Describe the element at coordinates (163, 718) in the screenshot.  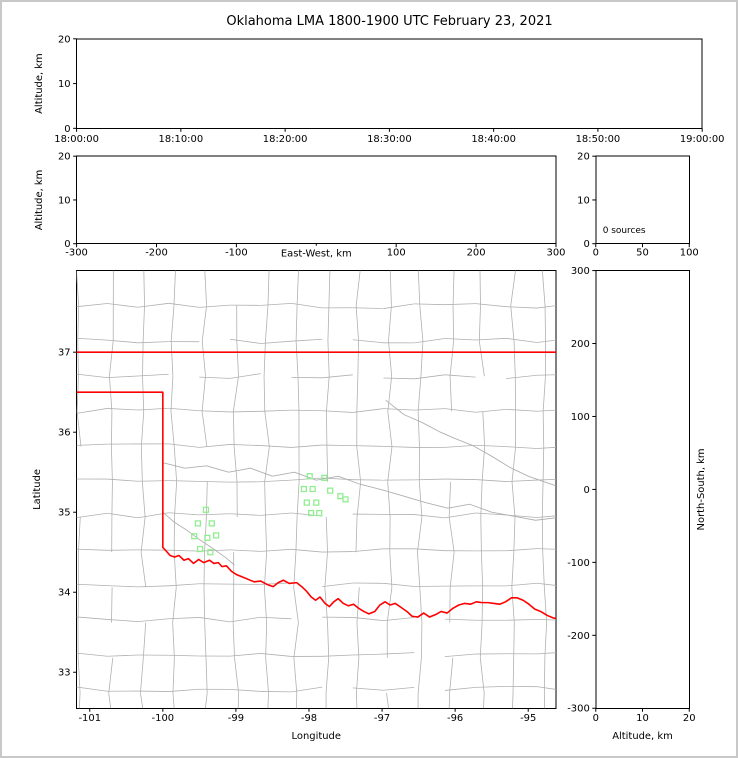
I see `longitude-tick-label: -100` at that location.